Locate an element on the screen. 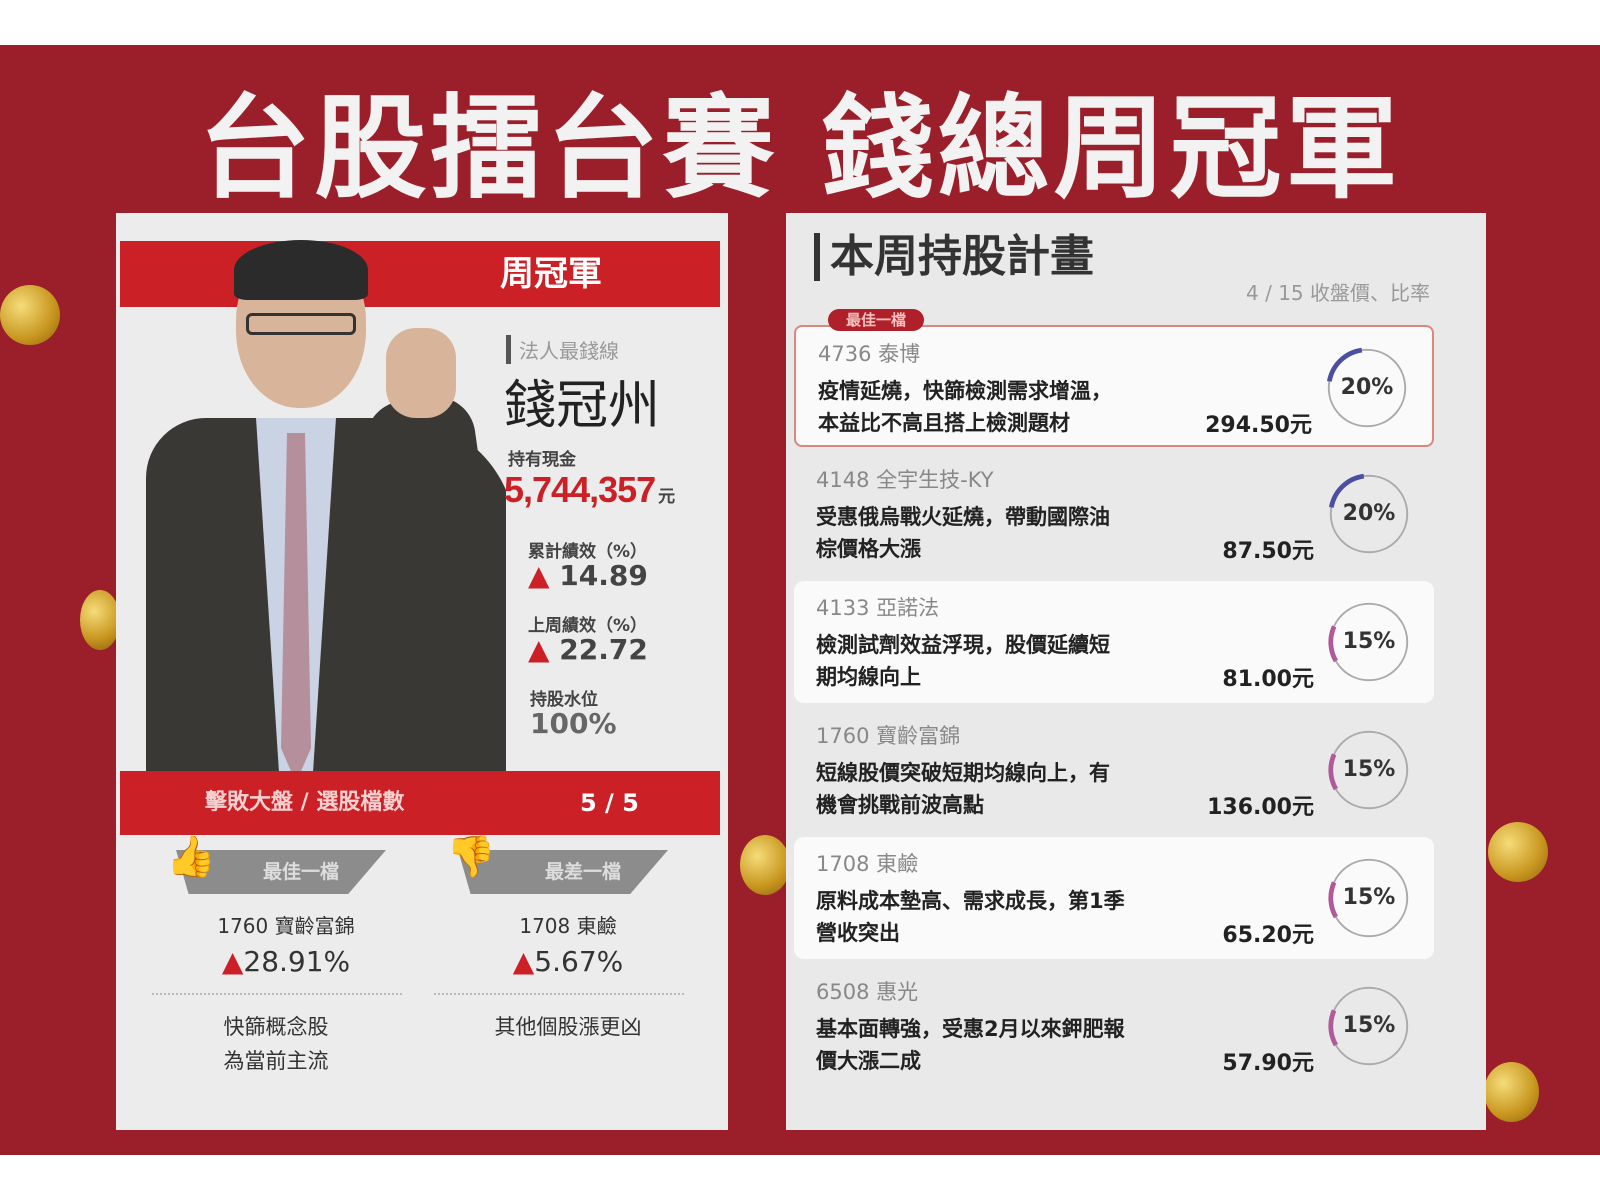 The image size is (1600, 1200). best-pick-note: 為當前主流 is located at coordinates (276, 1061).